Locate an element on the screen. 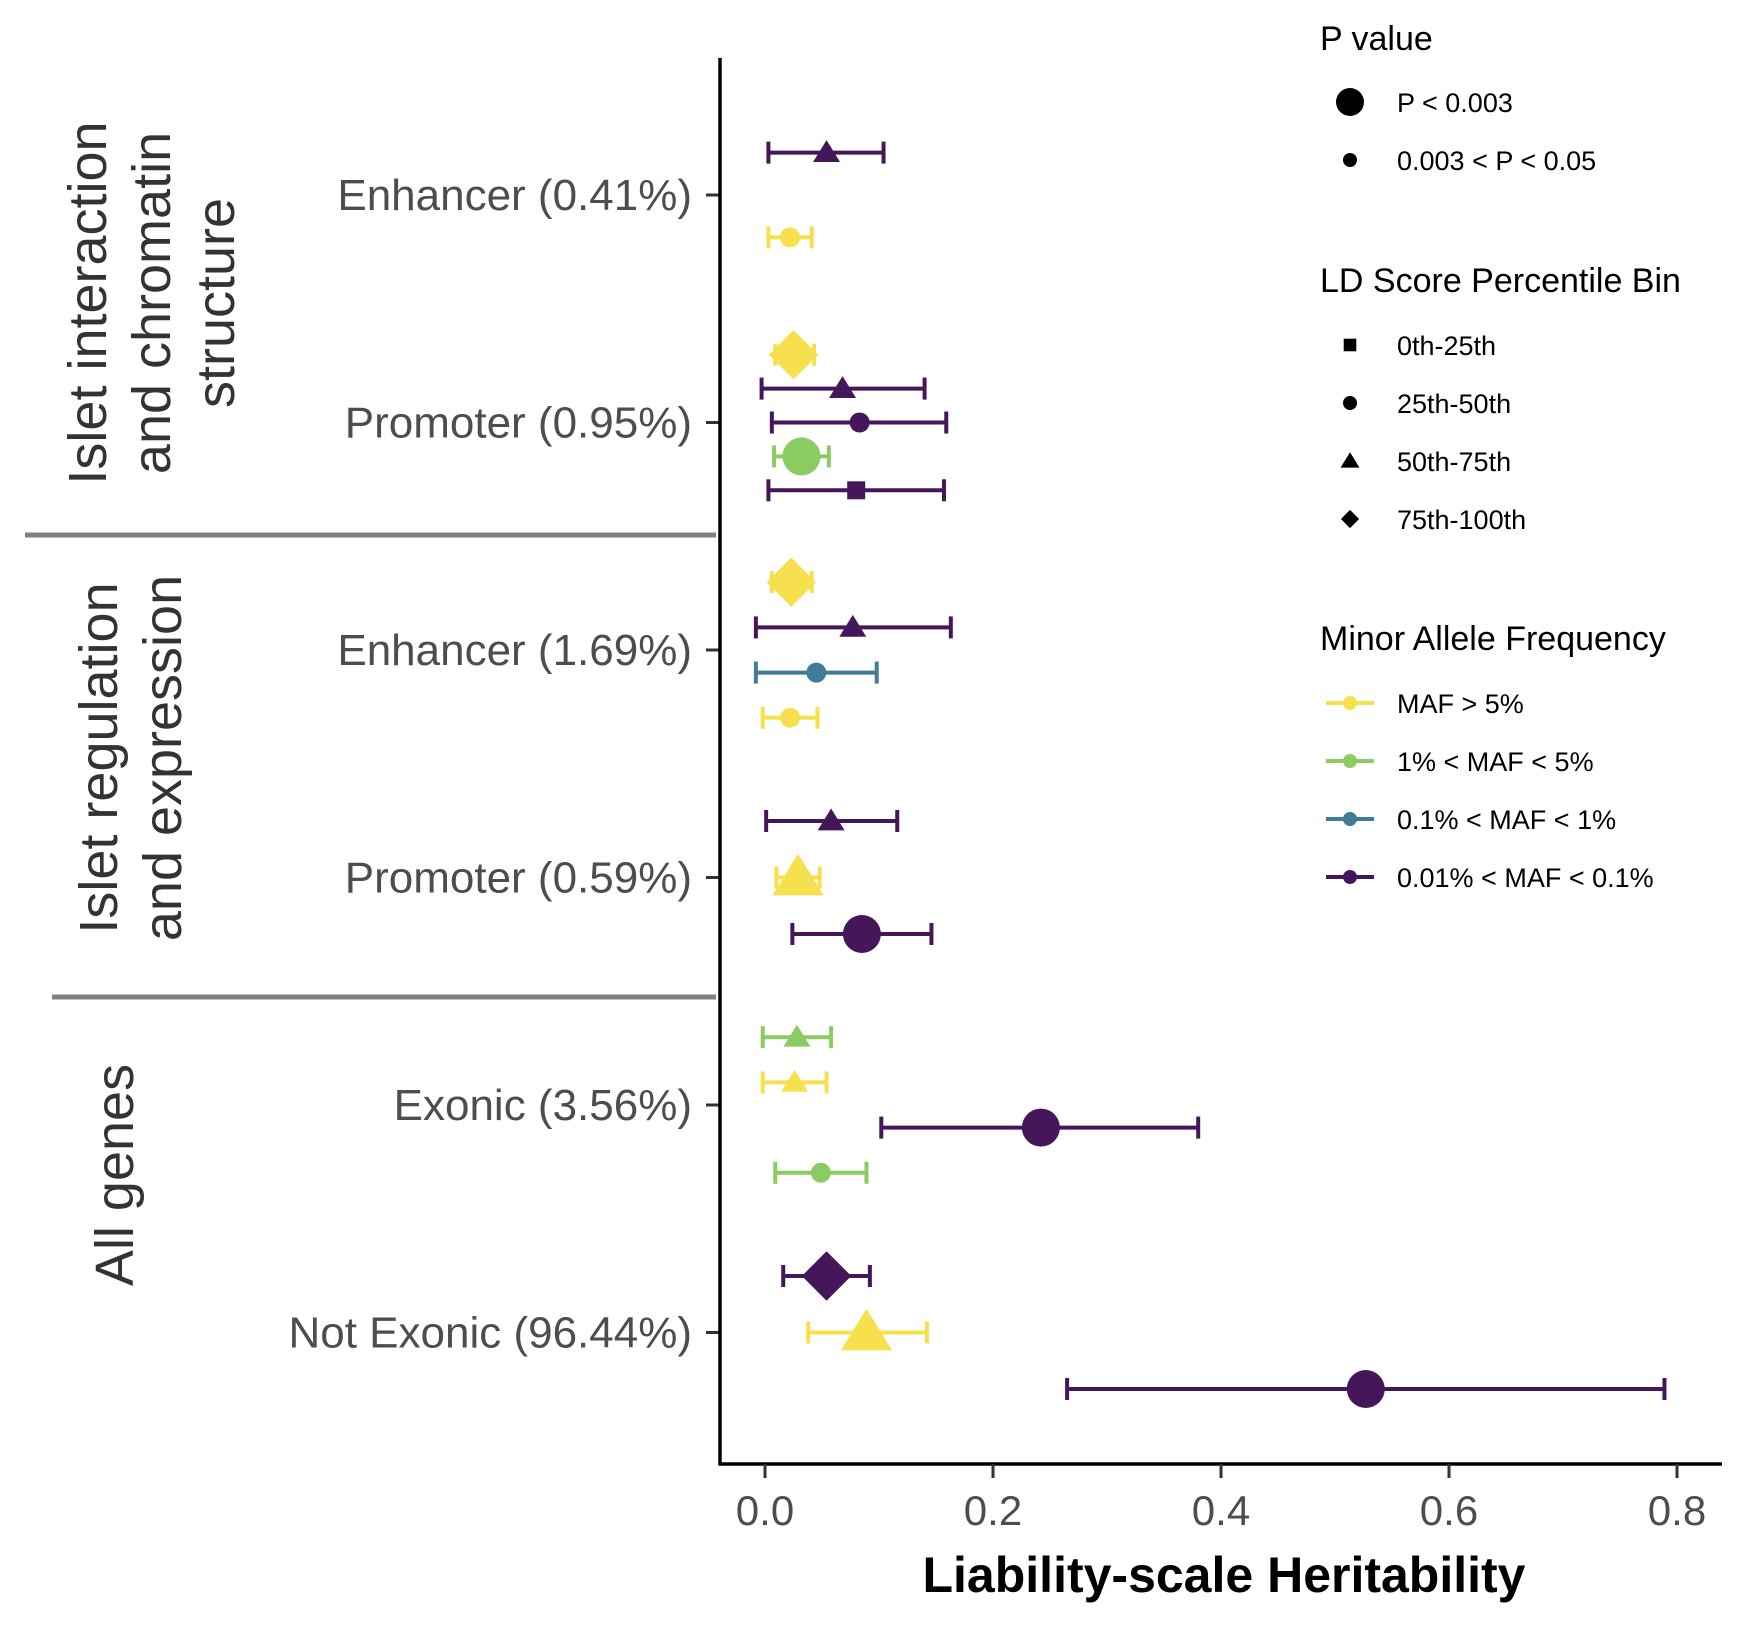  group-label-line: structure is located at coordinates (216, 303).